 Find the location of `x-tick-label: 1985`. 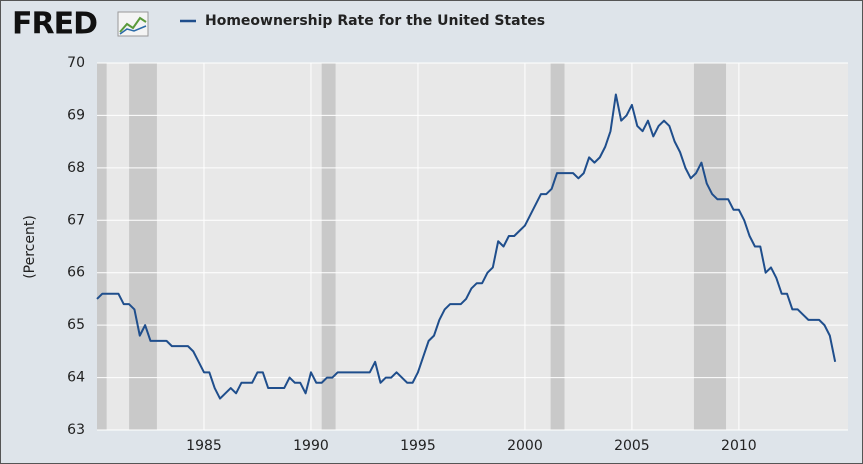

x-tick-label: 1985 is located at coordinates (204, 446).